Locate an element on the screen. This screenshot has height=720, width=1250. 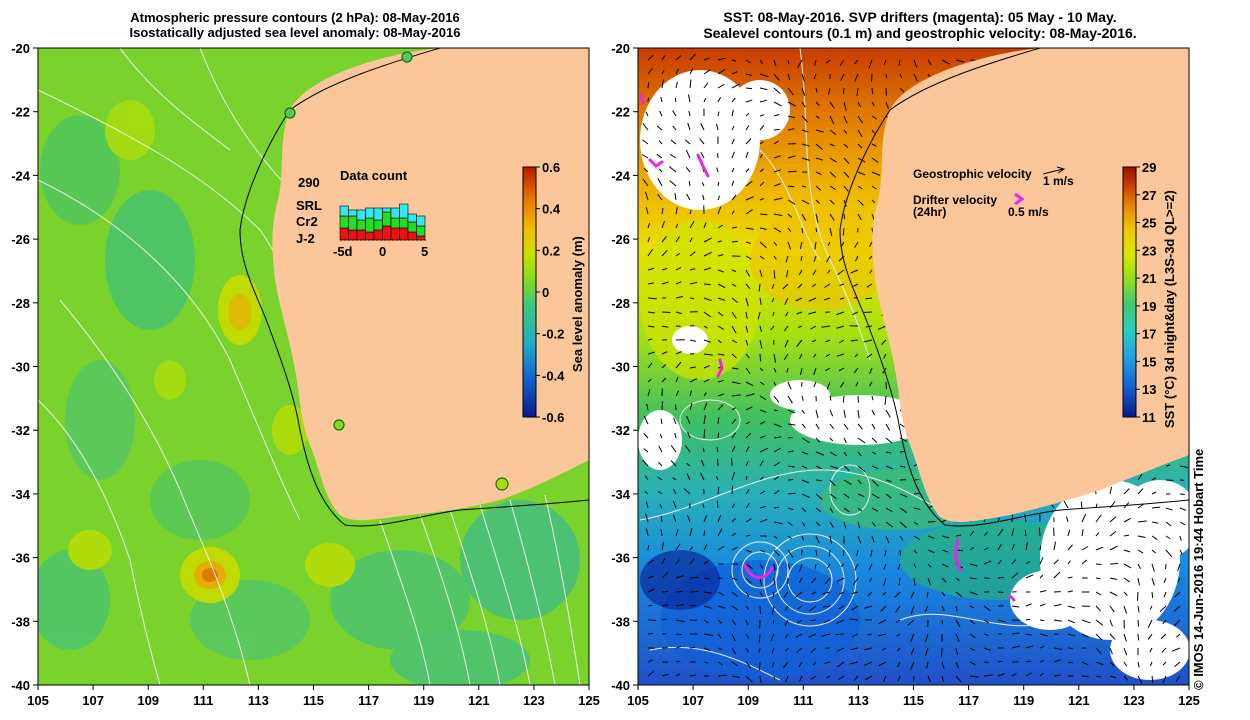
lon-tick-label: 113 is located at coordinates (858, 700).